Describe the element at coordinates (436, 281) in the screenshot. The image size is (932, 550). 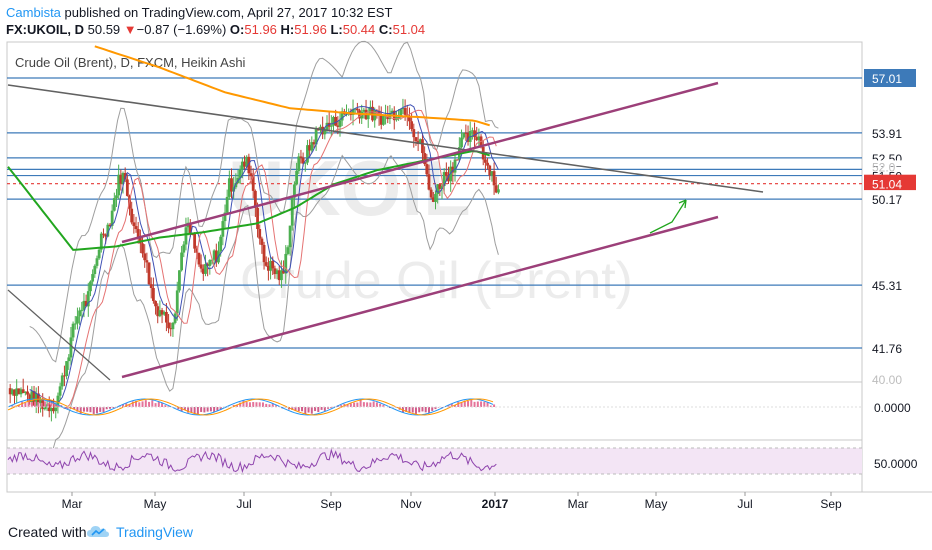
I see `watermark-name: Crude Oil (Brent)` at that location.